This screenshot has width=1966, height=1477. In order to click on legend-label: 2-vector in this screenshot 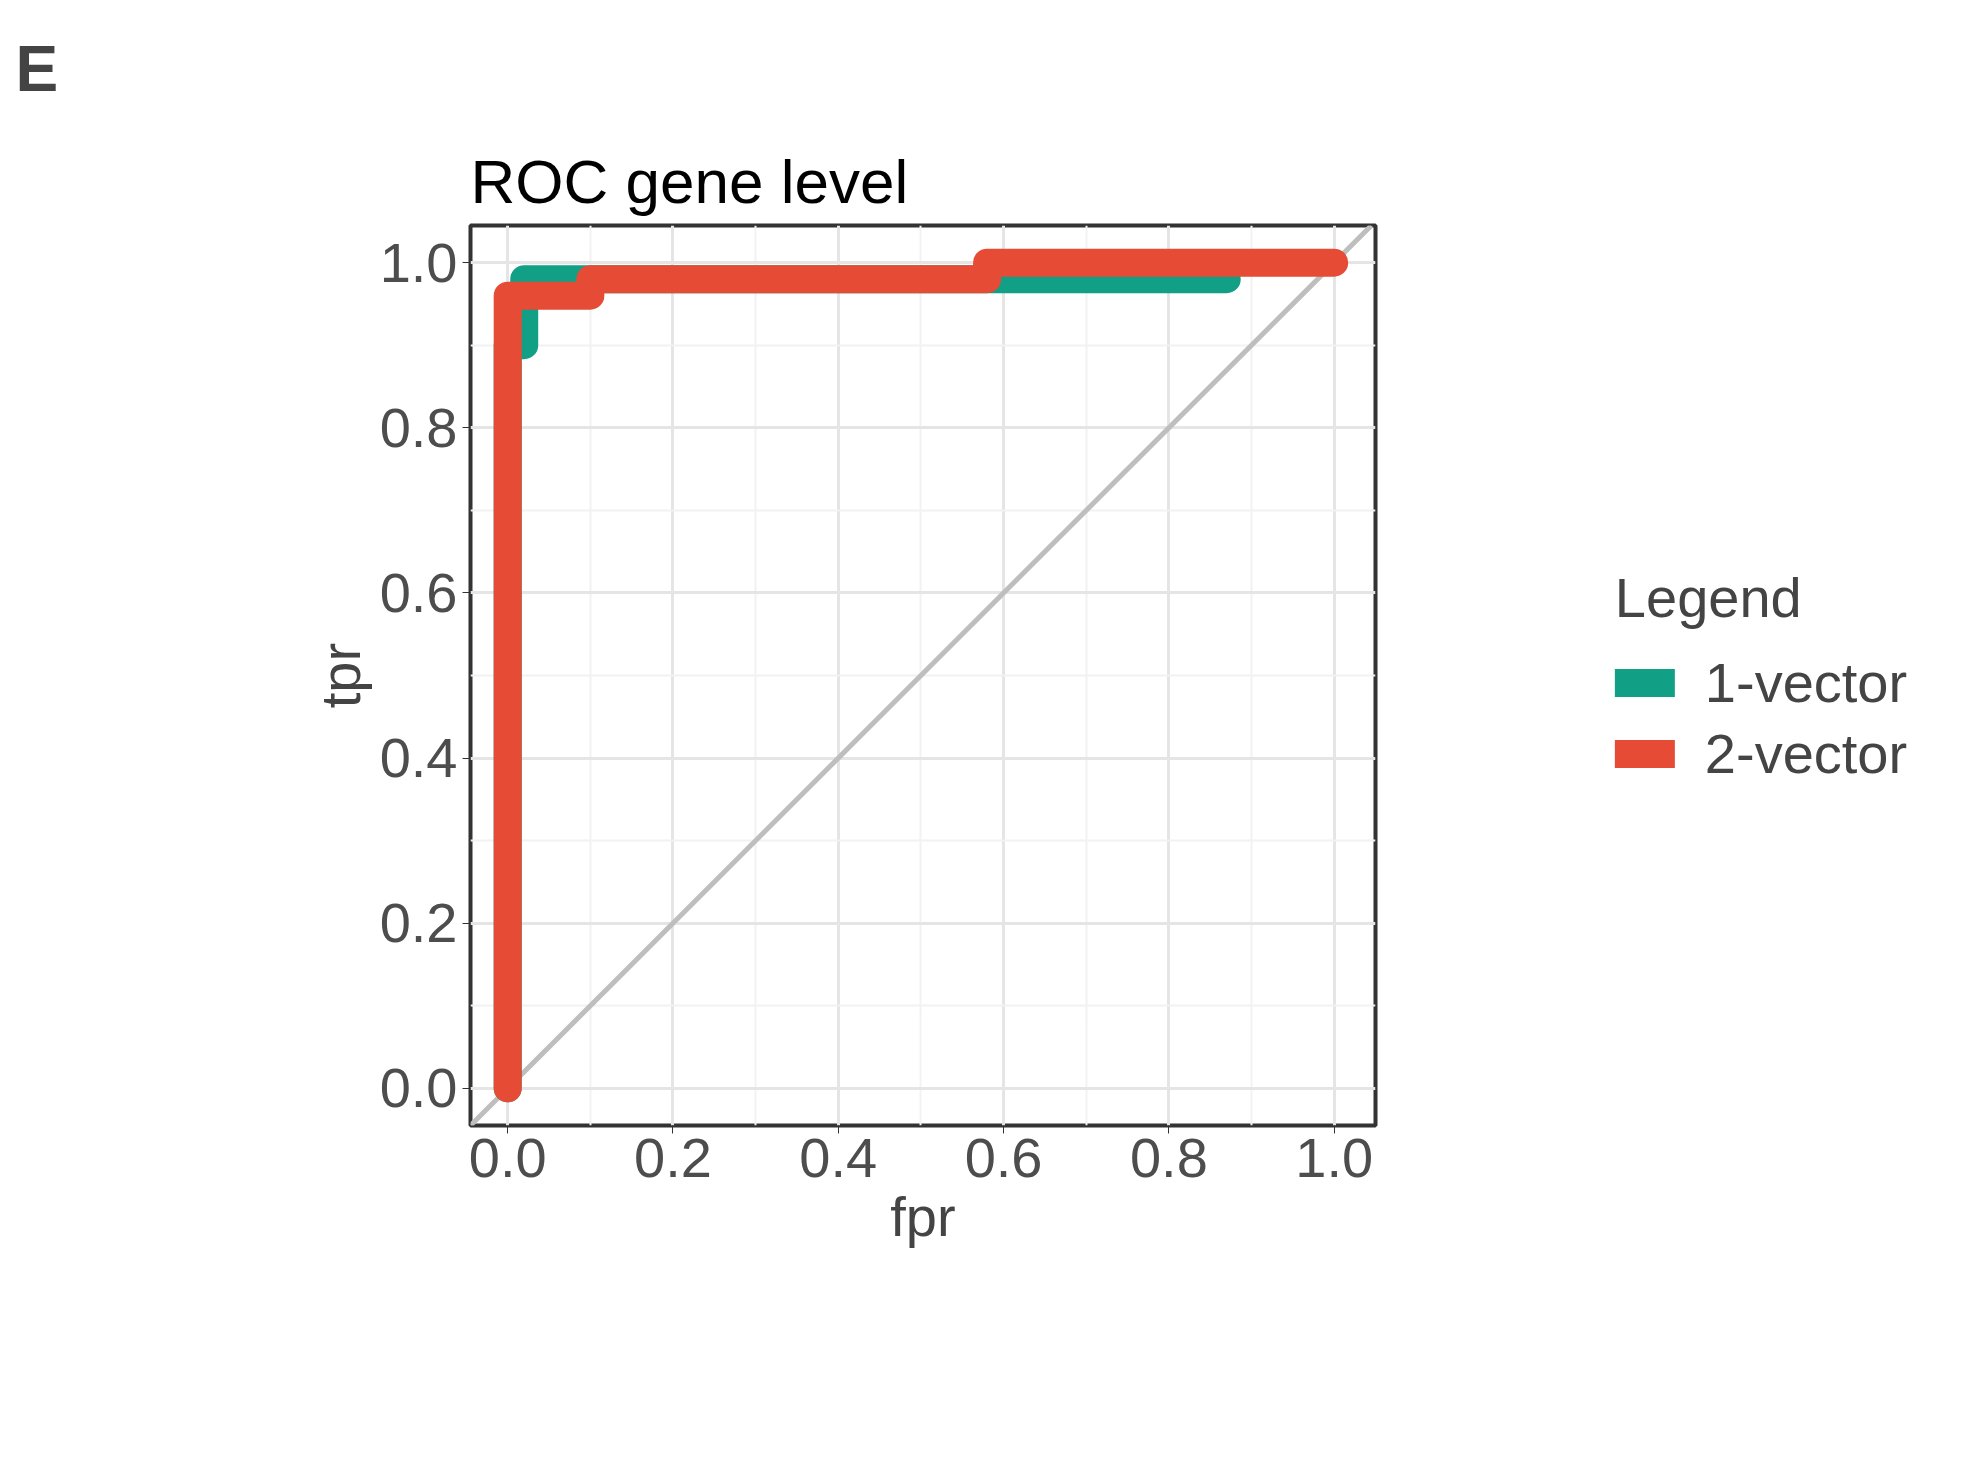, I will do `click(1806, 753)`.